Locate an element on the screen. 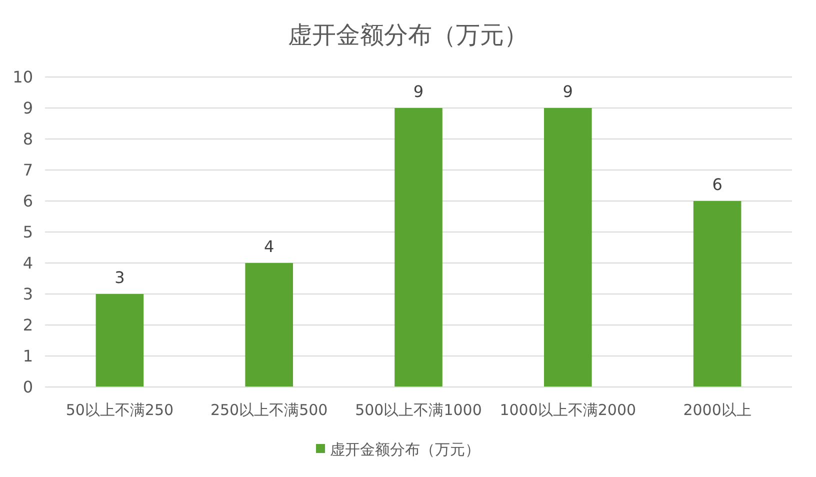  chart-title: 虚开金额分布（万元） is located at coordinates (408, 35).